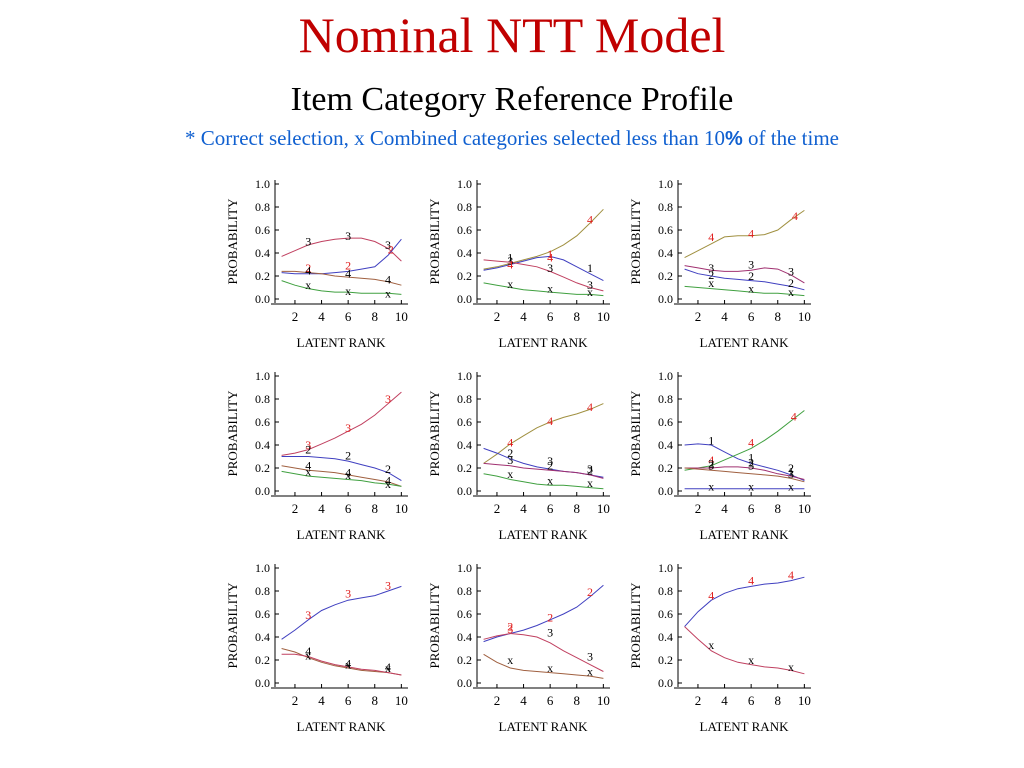 Image resolution: width=1024 pixels, height=768 pixels. What do you see at coordinates (512, 99) in the screenshot?
I see `page-subtitle: Item Category Reference Profile` at bounding box center [512, 99].